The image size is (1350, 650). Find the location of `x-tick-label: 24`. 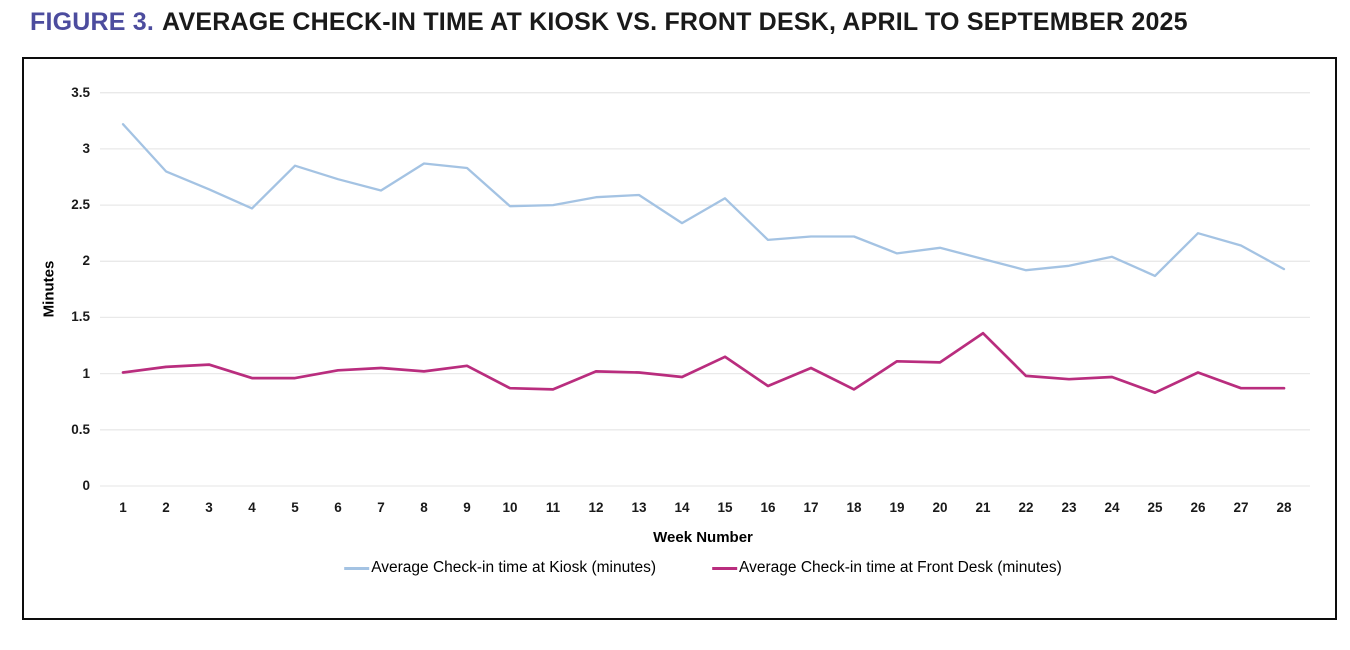

x-tick-label: 24 is located at coordinates (1112, 507).